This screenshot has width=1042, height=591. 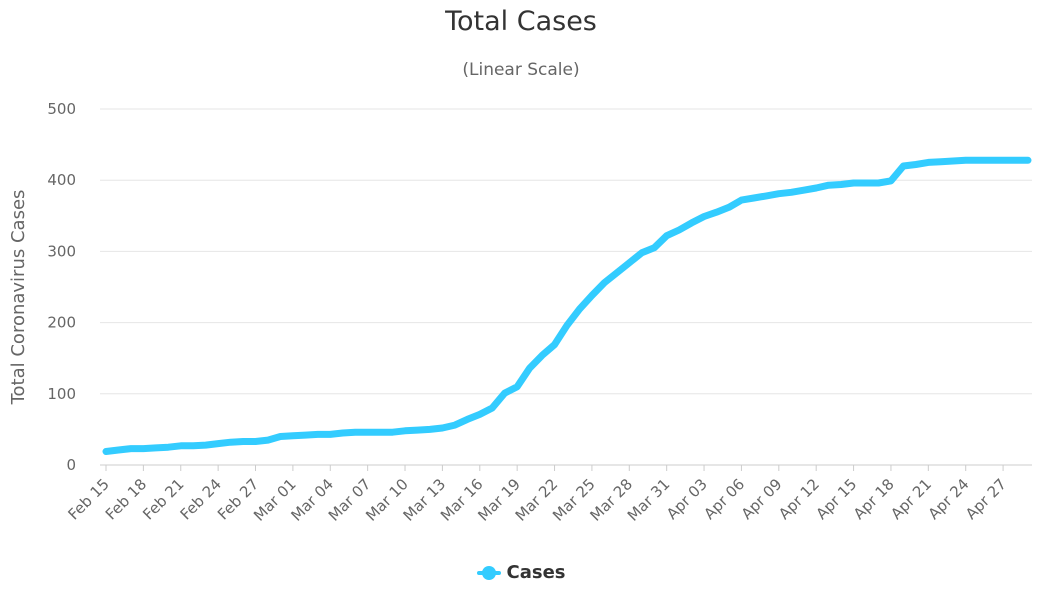 What do you see at coordinates (61, 287) in the screenshot?
I see `y-axis-ticks: 0 100 200 300 400 500` at bounding box center [61, 287].